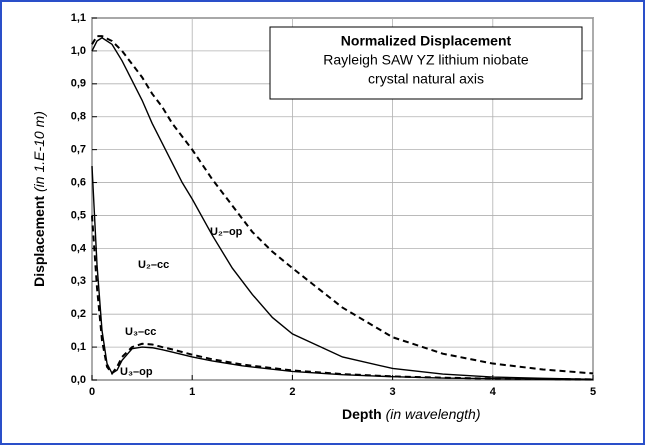 The image size is (646, 446). I want to click on y-tick-label: 0,1, so click(78, 347).